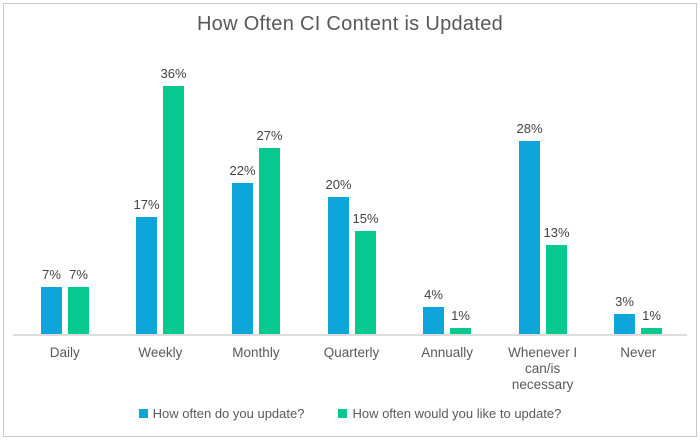 This screenshot has width=700, height=440. Describe the element at coordinates (173, 73) in the screenshot. I see `bar-value-label-weekly-series-2: 36%` at that location.